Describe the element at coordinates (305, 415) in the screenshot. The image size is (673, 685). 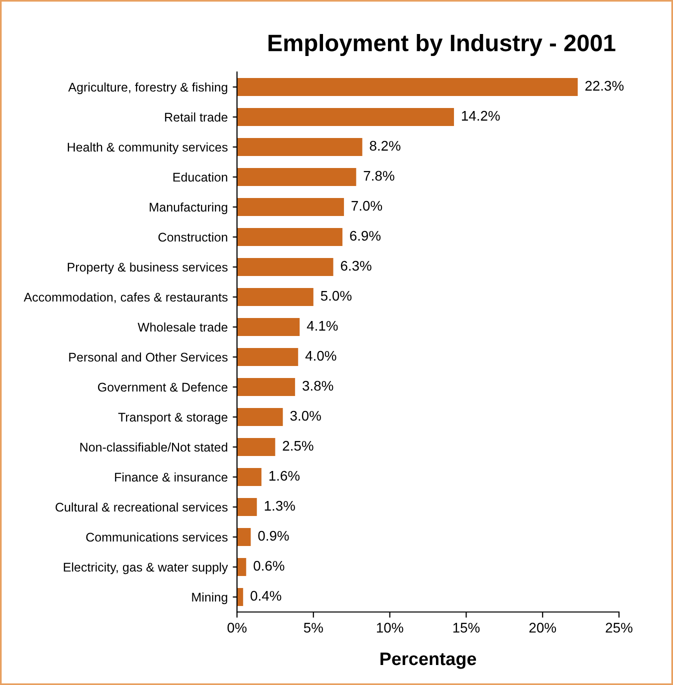
I see `data-label: 3.0%` at that location.